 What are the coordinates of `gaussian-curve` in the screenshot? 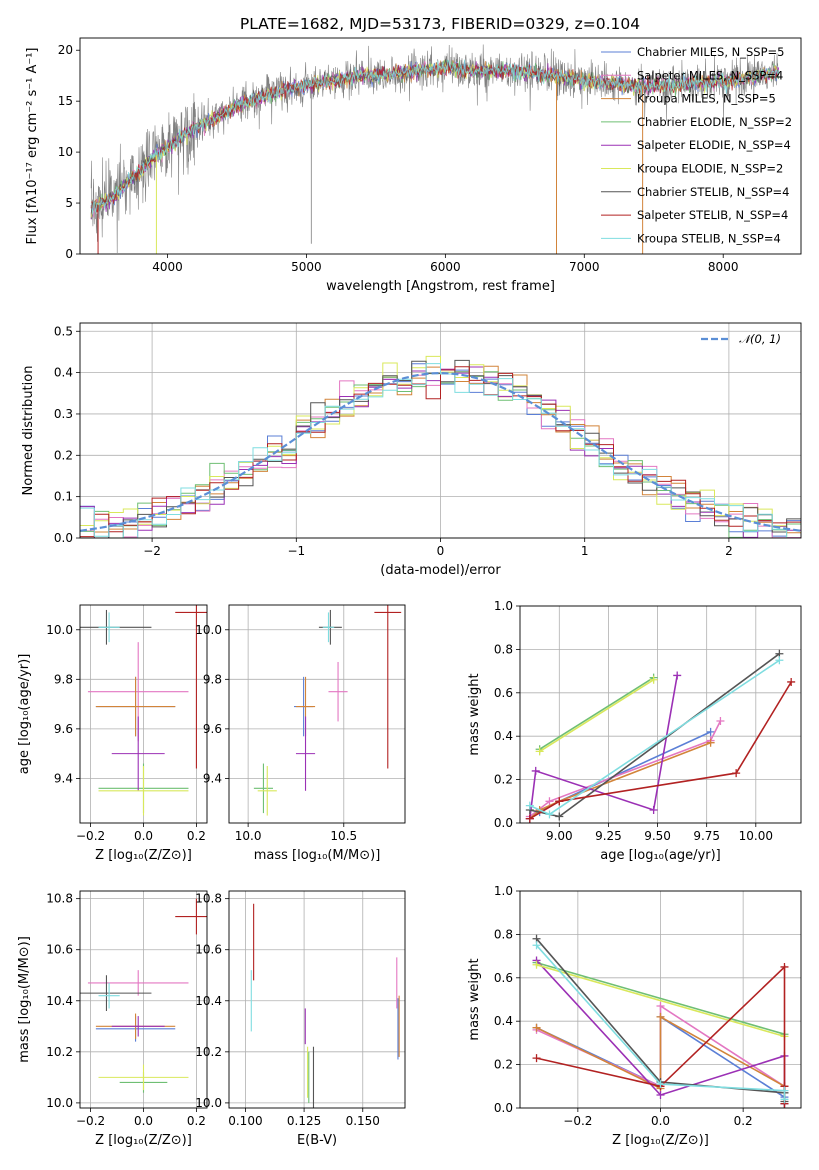 It's located at (440, 451).